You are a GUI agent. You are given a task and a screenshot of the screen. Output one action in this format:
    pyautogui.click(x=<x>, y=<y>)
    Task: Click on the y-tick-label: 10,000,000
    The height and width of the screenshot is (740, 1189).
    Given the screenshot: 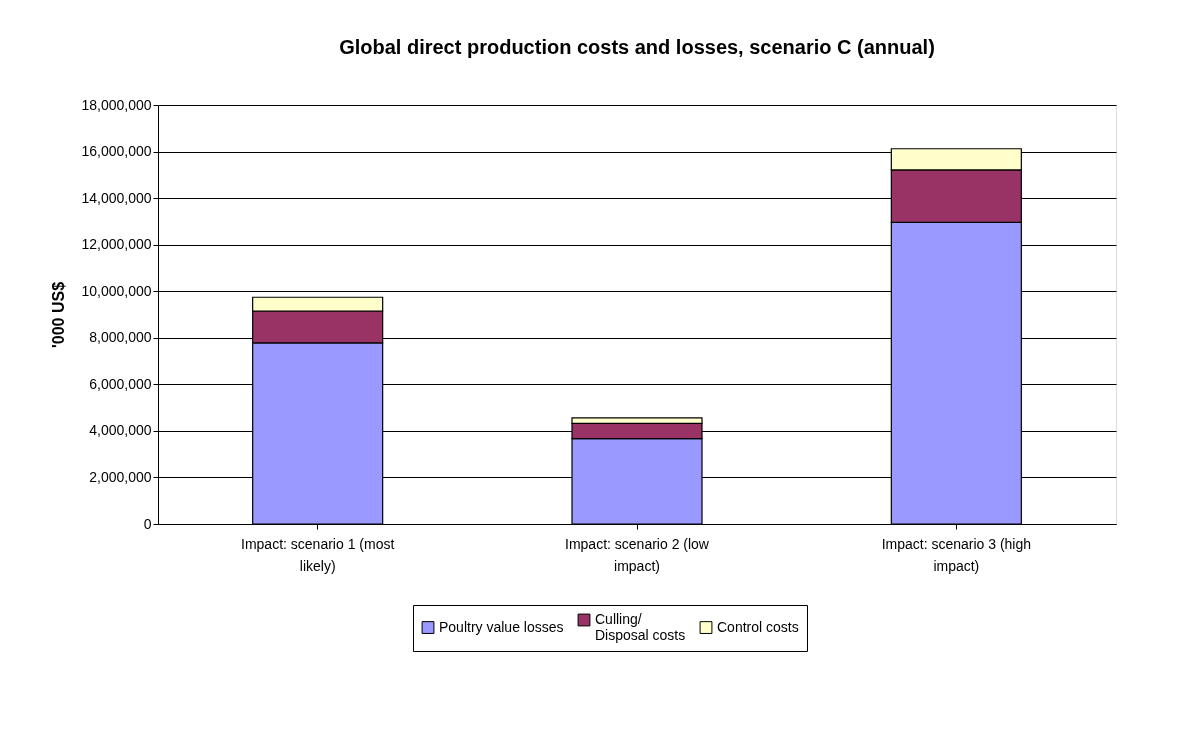 What is the action you would take?
    pyautogui.click(x=116, y=290)
    